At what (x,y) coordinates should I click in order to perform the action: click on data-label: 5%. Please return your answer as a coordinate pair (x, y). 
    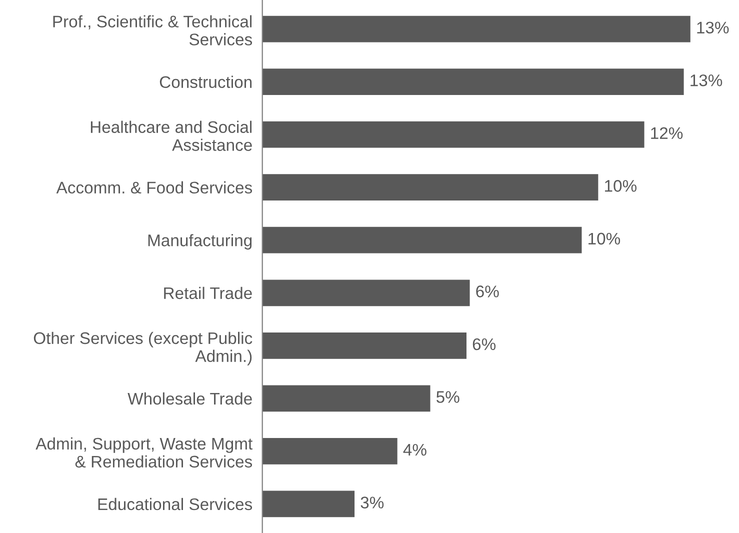
    Looking at the image, I should click on (448, 397).